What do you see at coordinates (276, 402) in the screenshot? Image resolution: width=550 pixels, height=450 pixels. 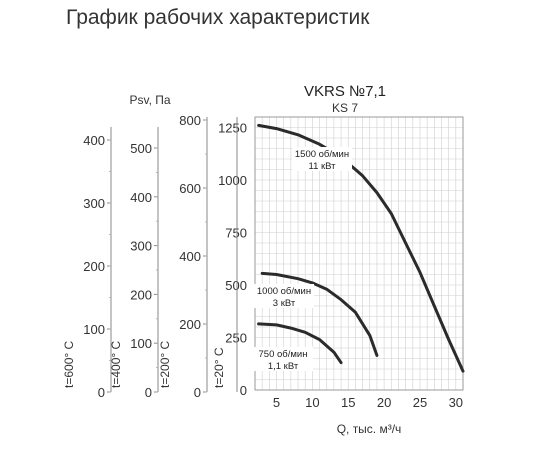 I see `x-tick-label: 5` at bounding box center [276, 402].